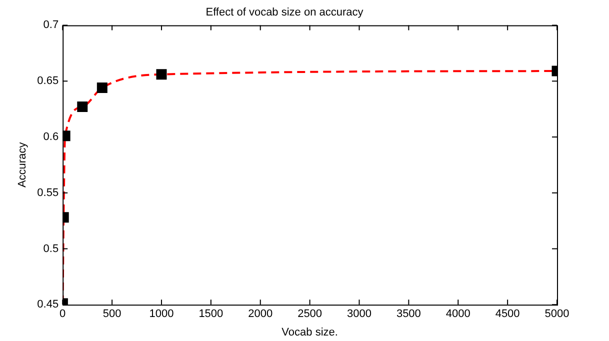 This screenshot has height=341, width=609. Describe the element at coordinates (408, 314) in the screenshot. I see `x-tick-label: 3500` at that location.